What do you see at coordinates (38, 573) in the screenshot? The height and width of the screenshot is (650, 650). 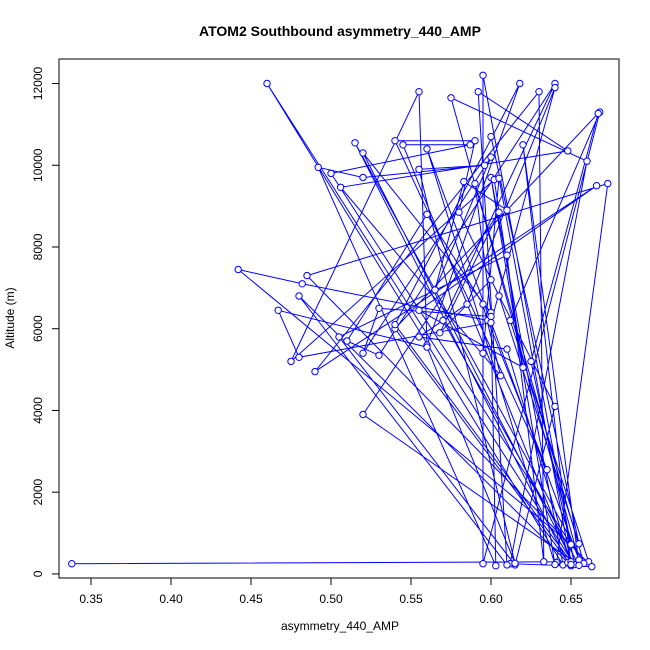 I see `y-tick-label: 0` at bounding box center [38, 573].